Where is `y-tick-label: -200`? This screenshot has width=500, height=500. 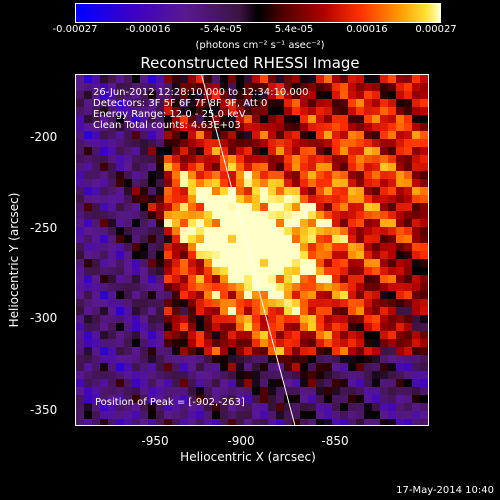 y-tick-label: -200 is located at coordinates (44, 137).